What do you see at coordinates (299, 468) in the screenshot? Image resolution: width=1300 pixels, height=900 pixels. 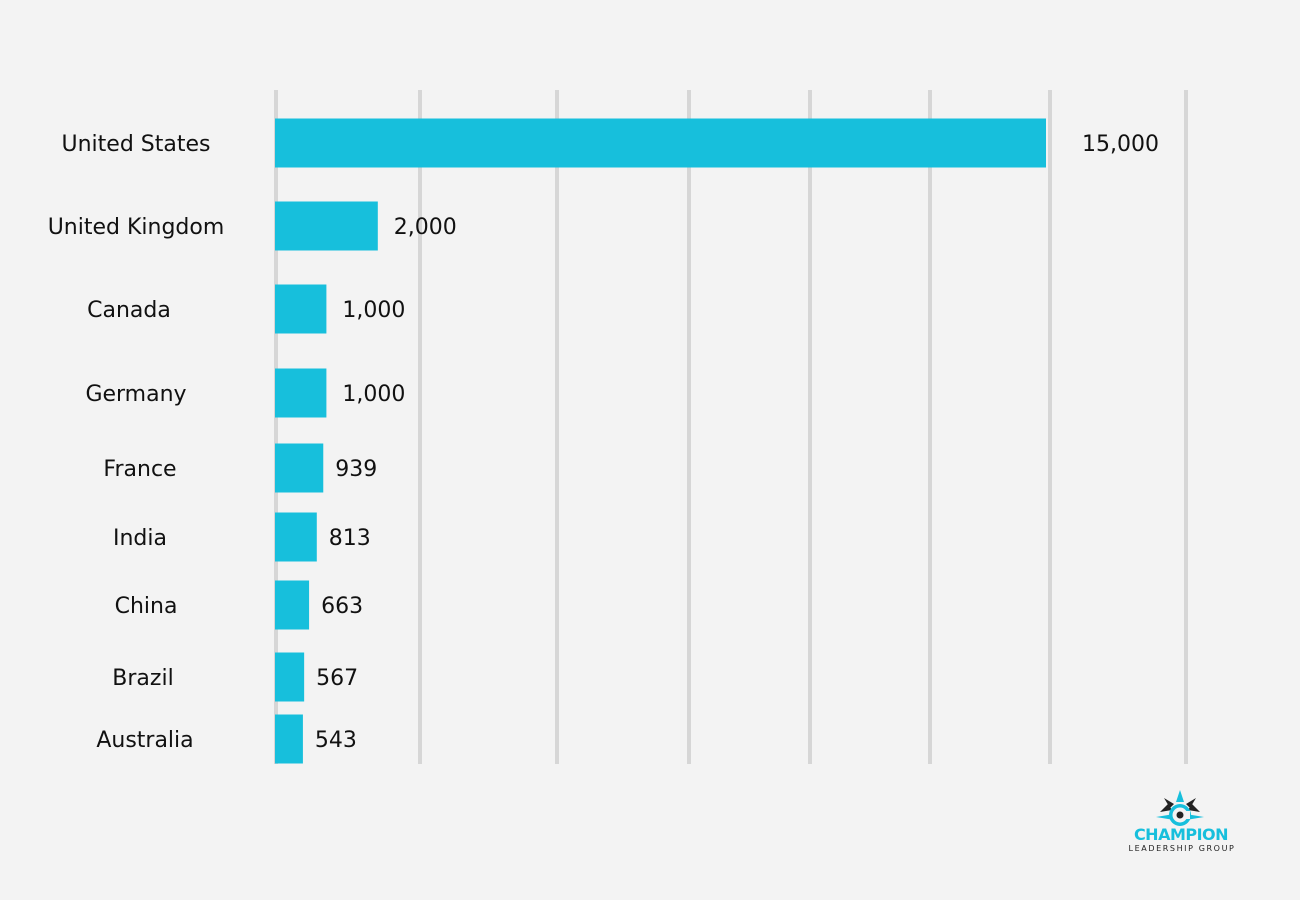 I see `bar-france` at bounding box center [299, 468].